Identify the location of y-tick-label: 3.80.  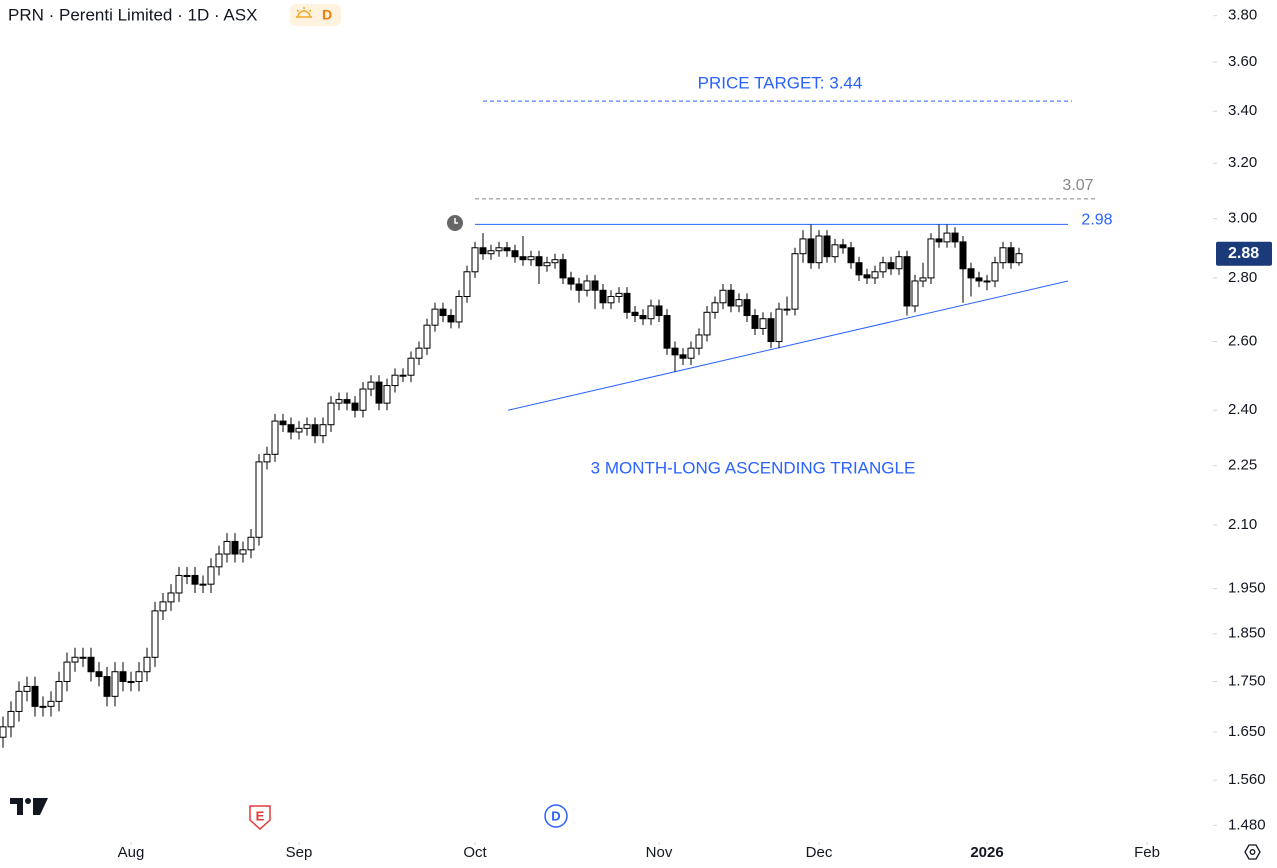
(1242, 15).